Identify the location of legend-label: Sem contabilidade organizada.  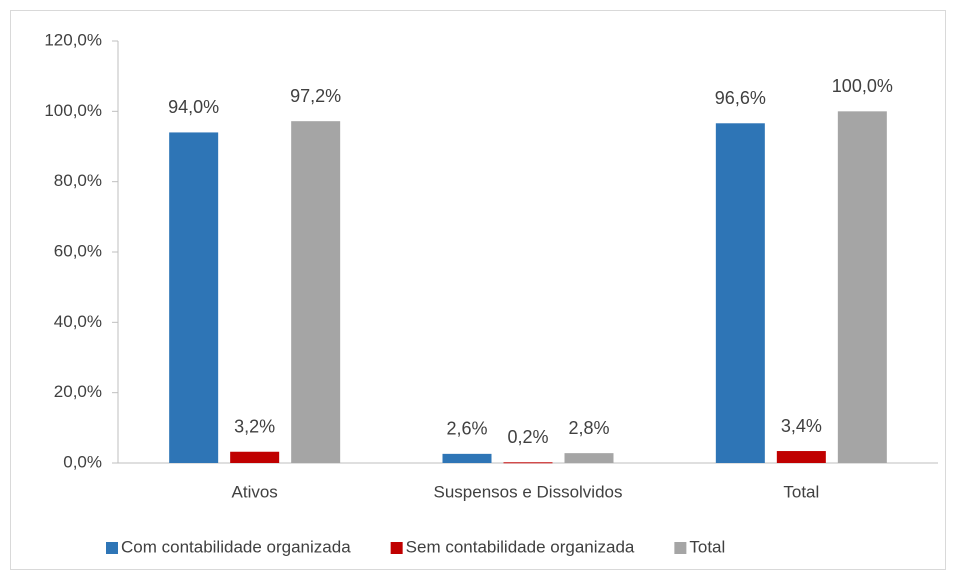
(520, 546).